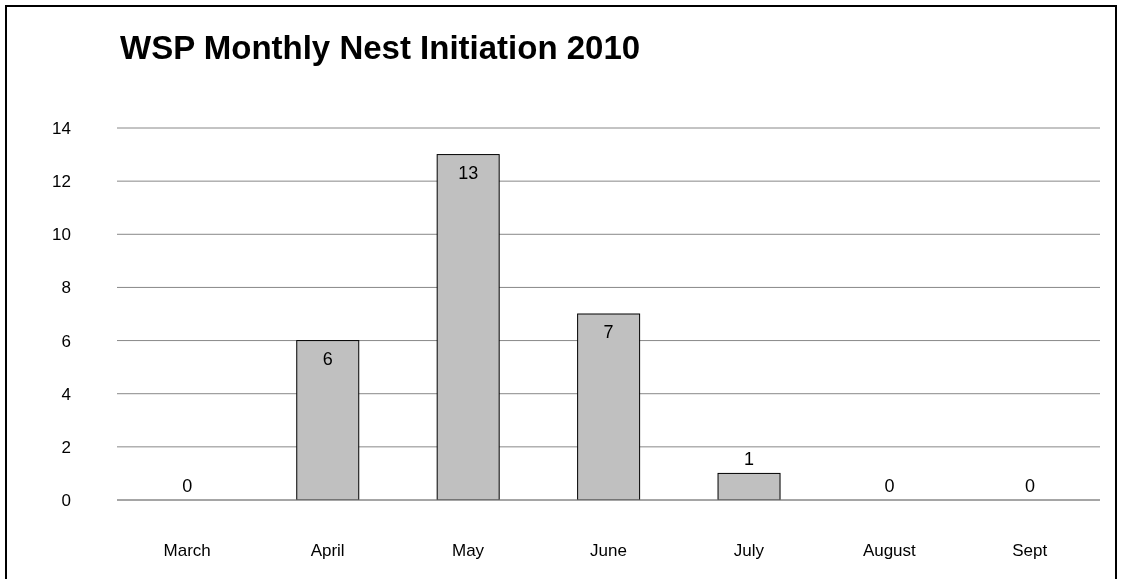 Image resolution: width=1121 pixels, height=579 pixels. Describe the element at coordinates (66, 394) in the screenshot. I see `y-tick-label: 4` at that location.